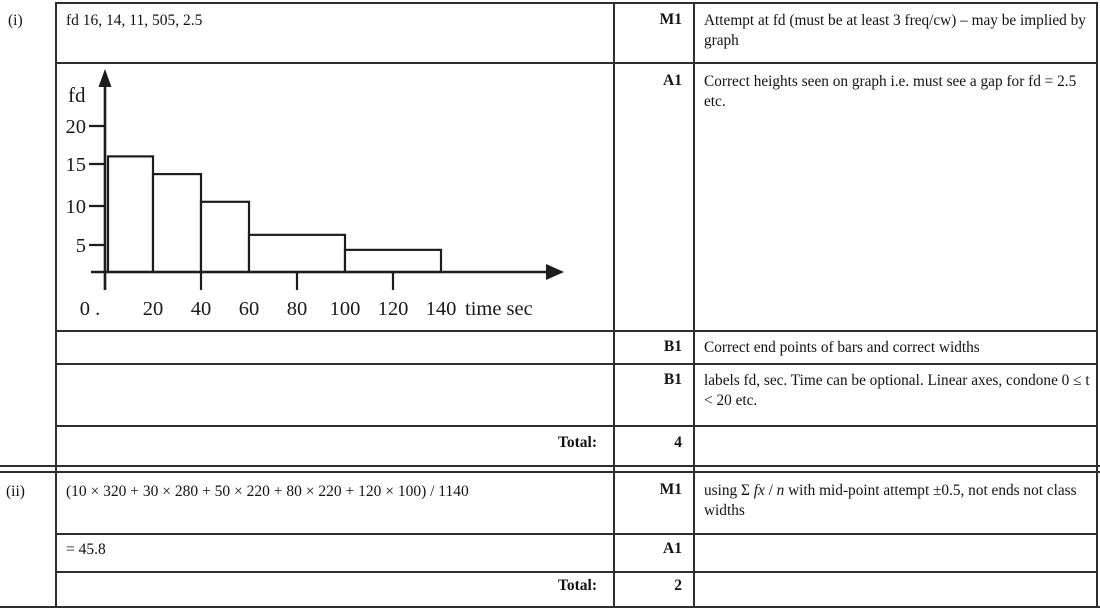 The image size is (1100, 613). I want to click on part-ii-total-value: 2, so click(678, 585).